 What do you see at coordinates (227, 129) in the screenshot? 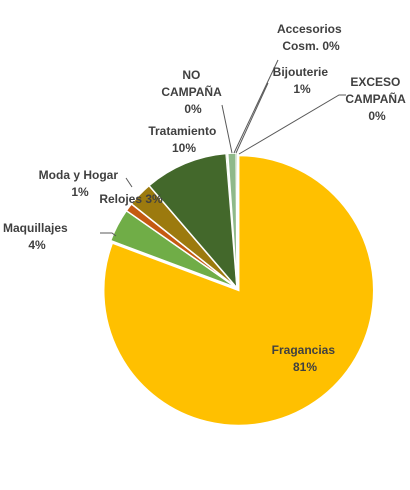
I see `leader-line-no-campana` at bounding box center [227, 129].